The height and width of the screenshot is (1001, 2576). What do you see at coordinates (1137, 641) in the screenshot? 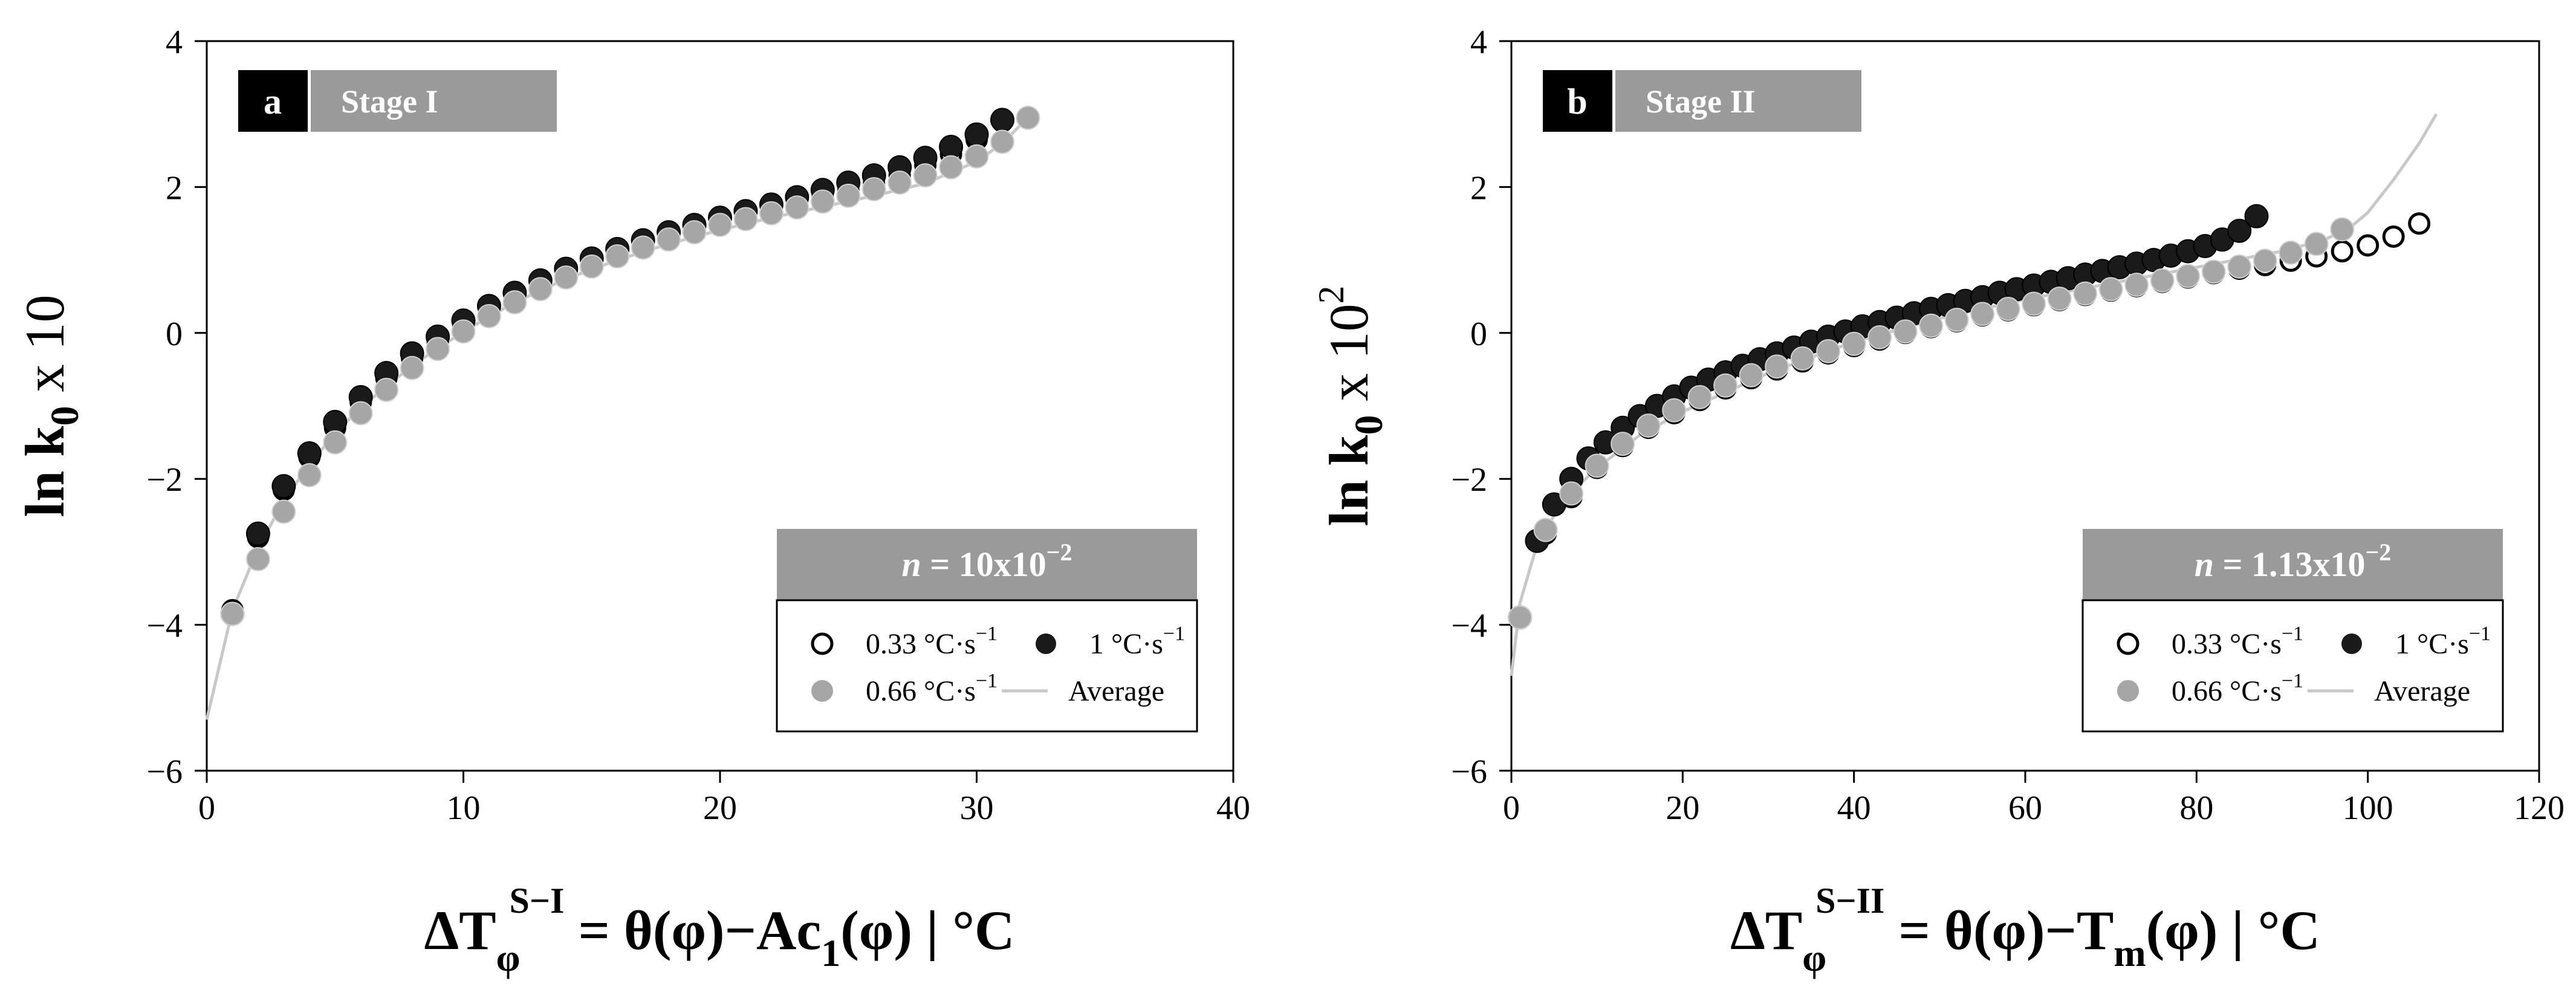
I see `legend-1-label: 1 °C·s−1` at bounding box center [1137, 641].